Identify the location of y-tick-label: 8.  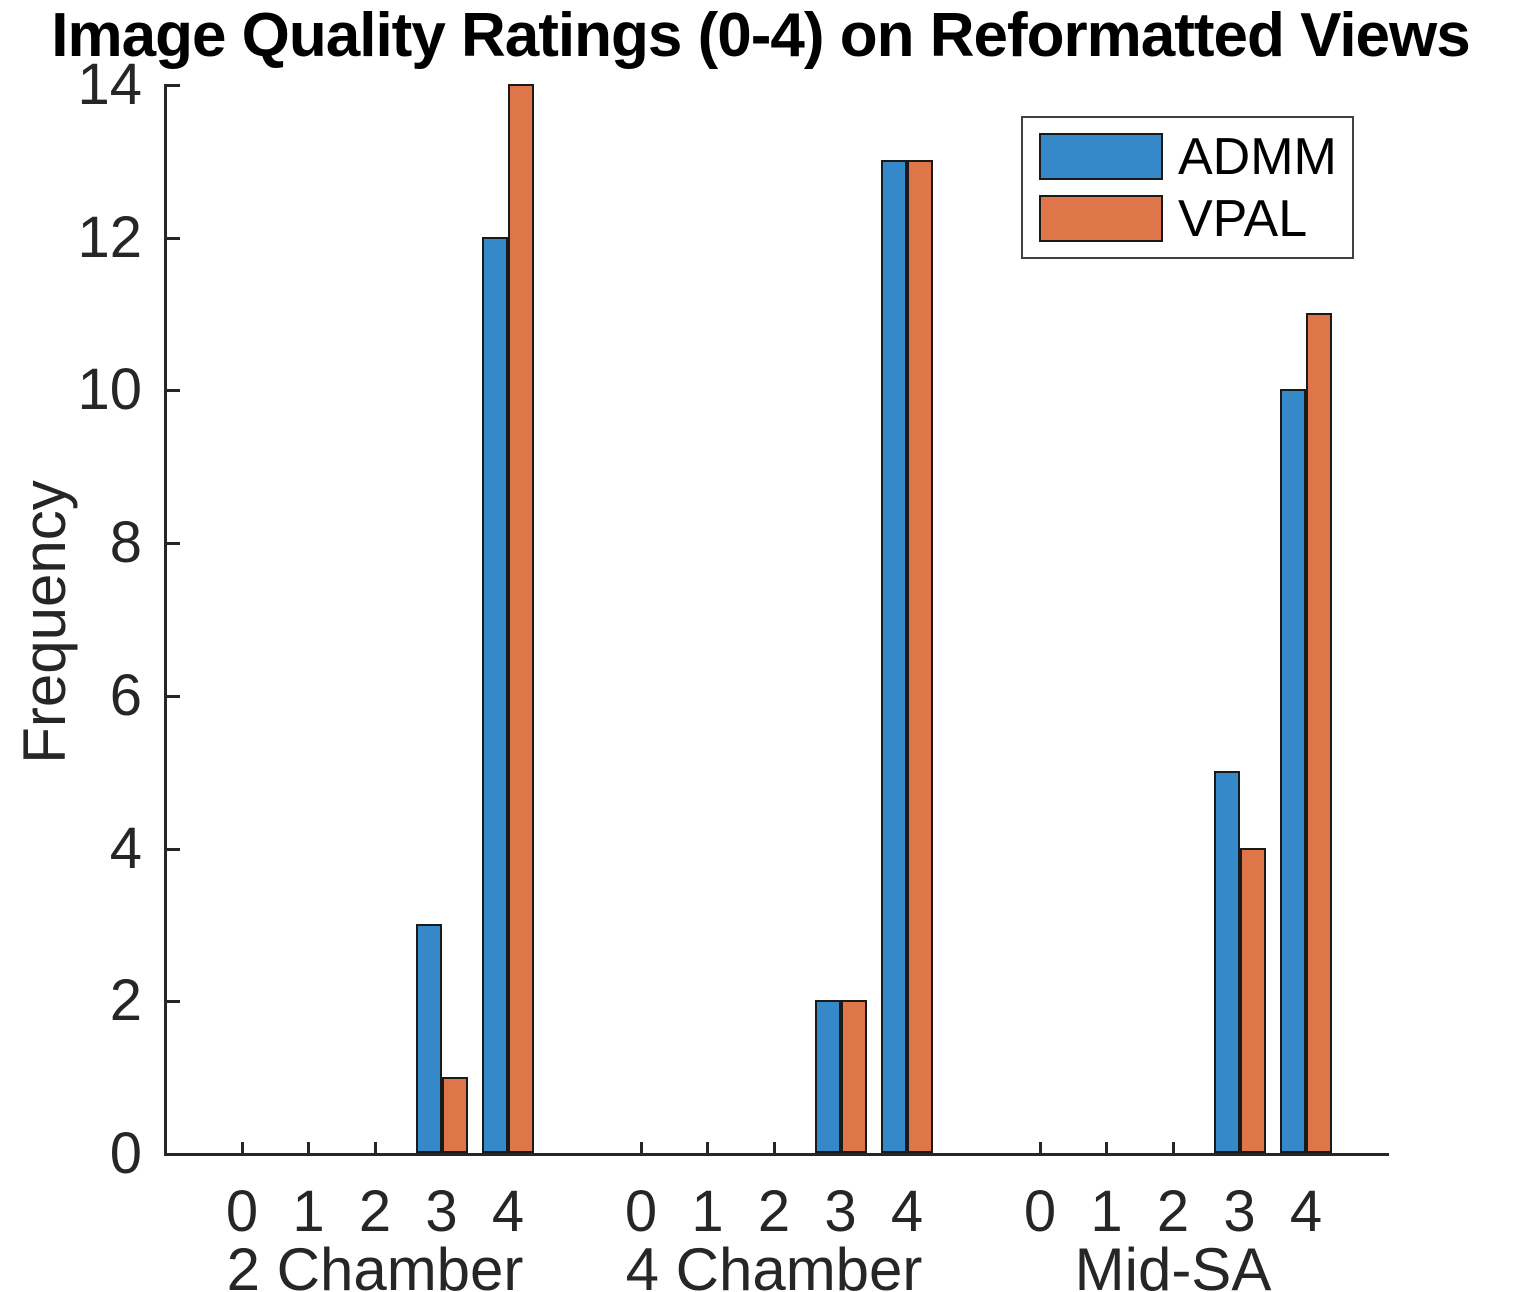
(125, 543).